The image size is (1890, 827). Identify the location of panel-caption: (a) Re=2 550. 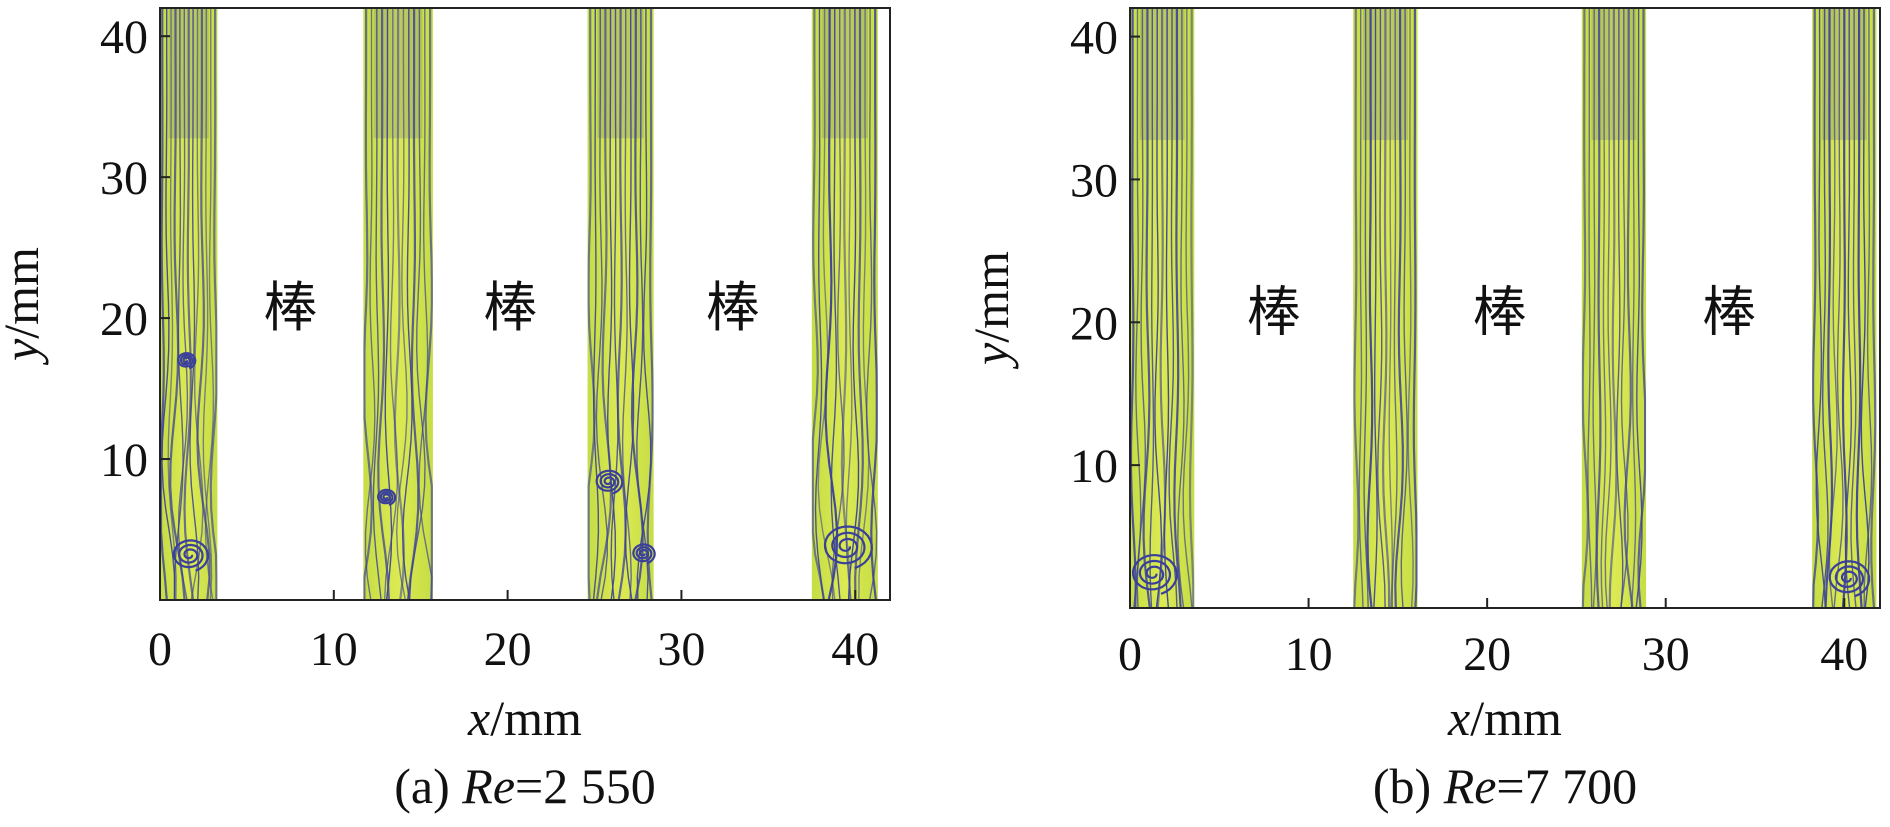
(524, 786).